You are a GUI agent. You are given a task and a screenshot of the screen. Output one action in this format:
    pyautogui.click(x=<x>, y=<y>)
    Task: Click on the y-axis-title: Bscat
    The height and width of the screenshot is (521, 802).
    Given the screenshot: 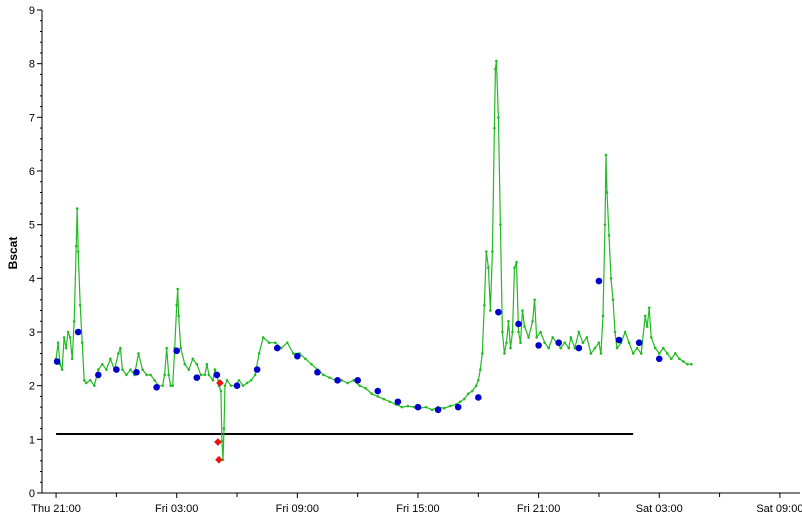 What is the action you would take?
    pyautogui.click(x=13, y=253)
    